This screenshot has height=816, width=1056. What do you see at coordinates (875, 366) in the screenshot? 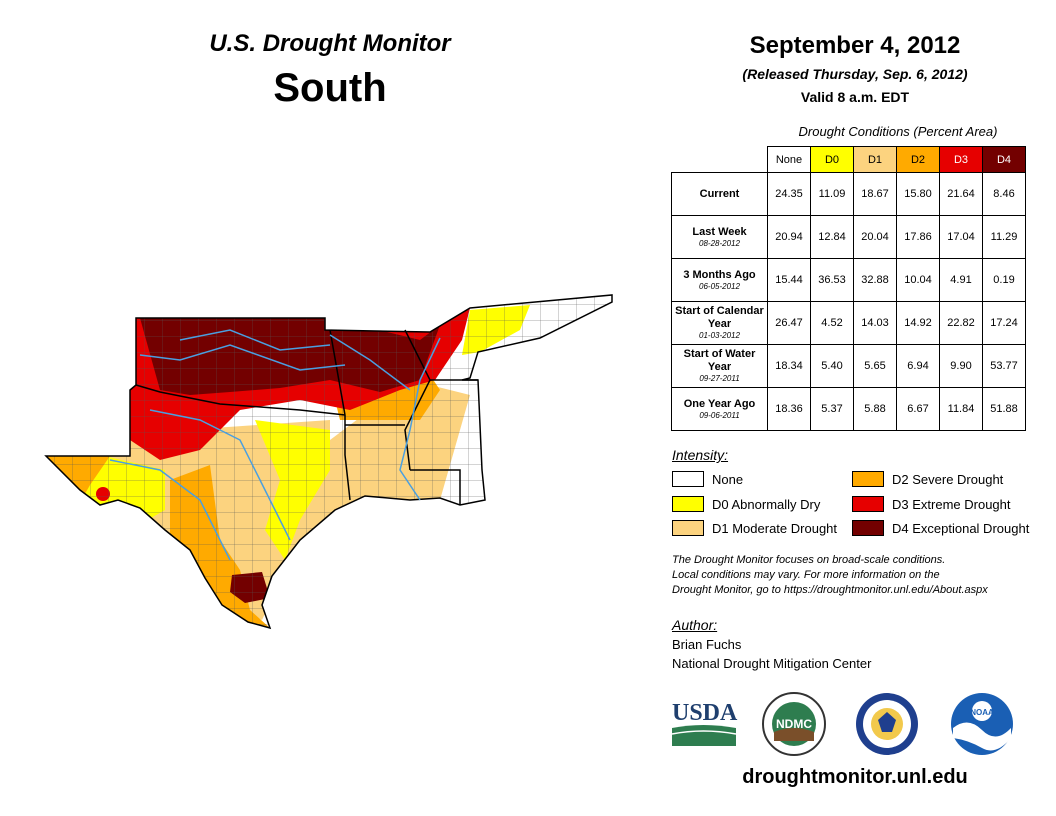
I see `table-cell: 5.65` at bounding box center [875, 366].